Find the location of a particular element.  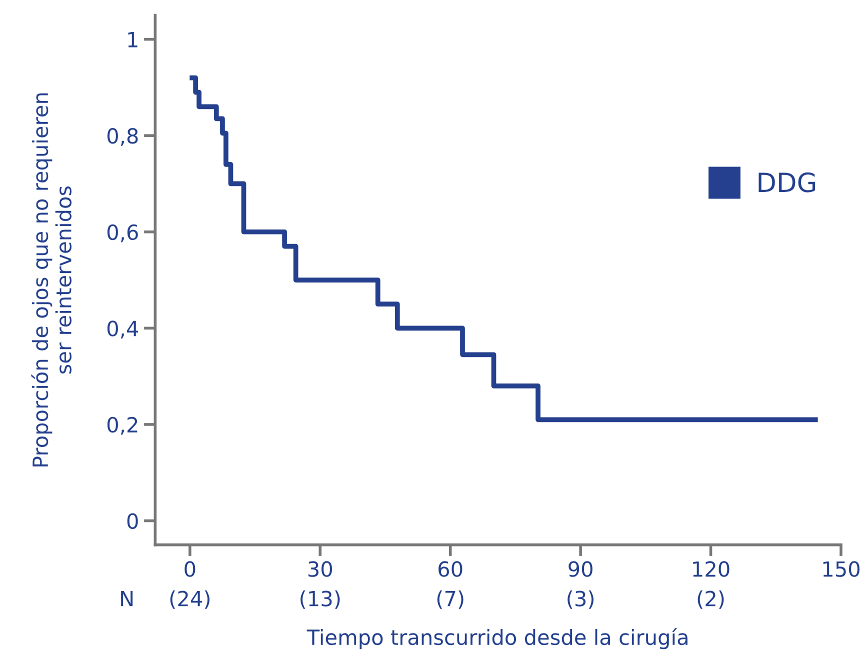

text: (7) is located at coordinates (450, 599).